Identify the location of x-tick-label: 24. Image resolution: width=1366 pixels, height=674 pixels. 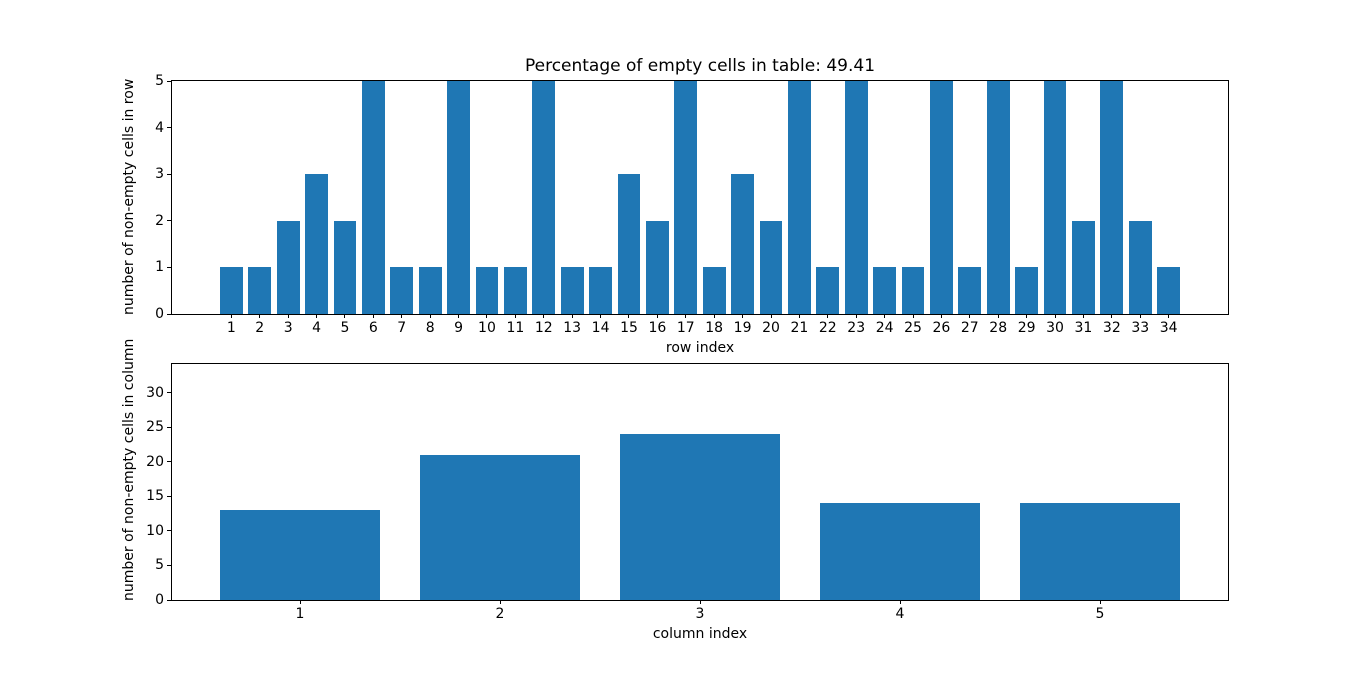
(884, 328).